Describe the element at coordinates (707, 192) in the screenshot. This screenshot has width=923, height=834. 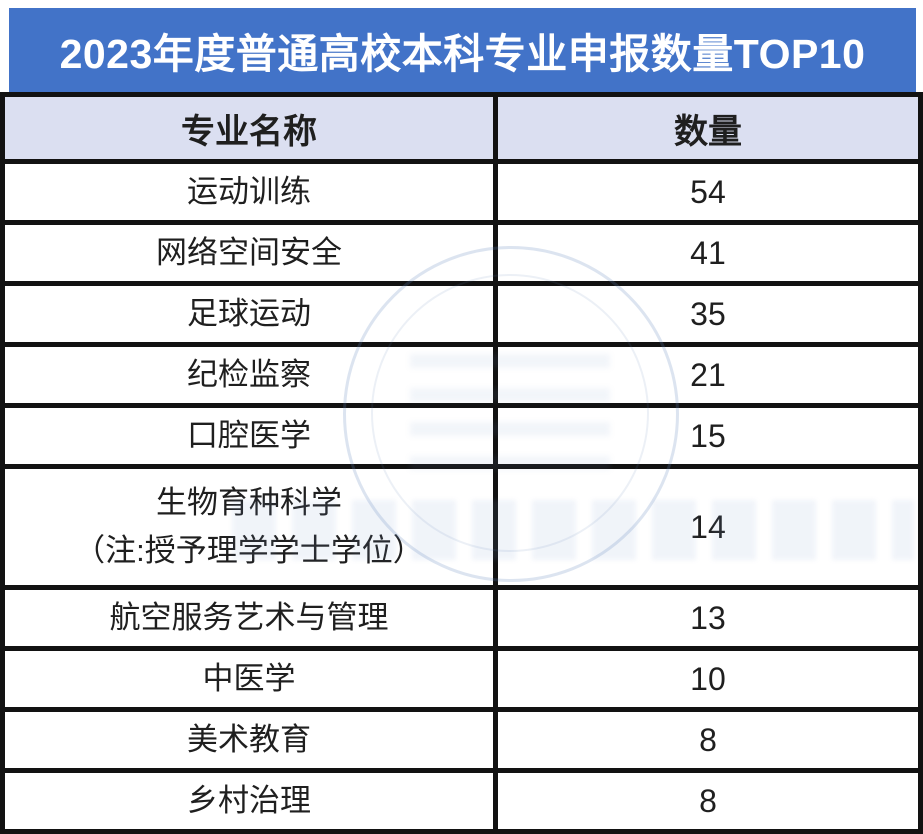
I see `count-cell: 54` at that location.